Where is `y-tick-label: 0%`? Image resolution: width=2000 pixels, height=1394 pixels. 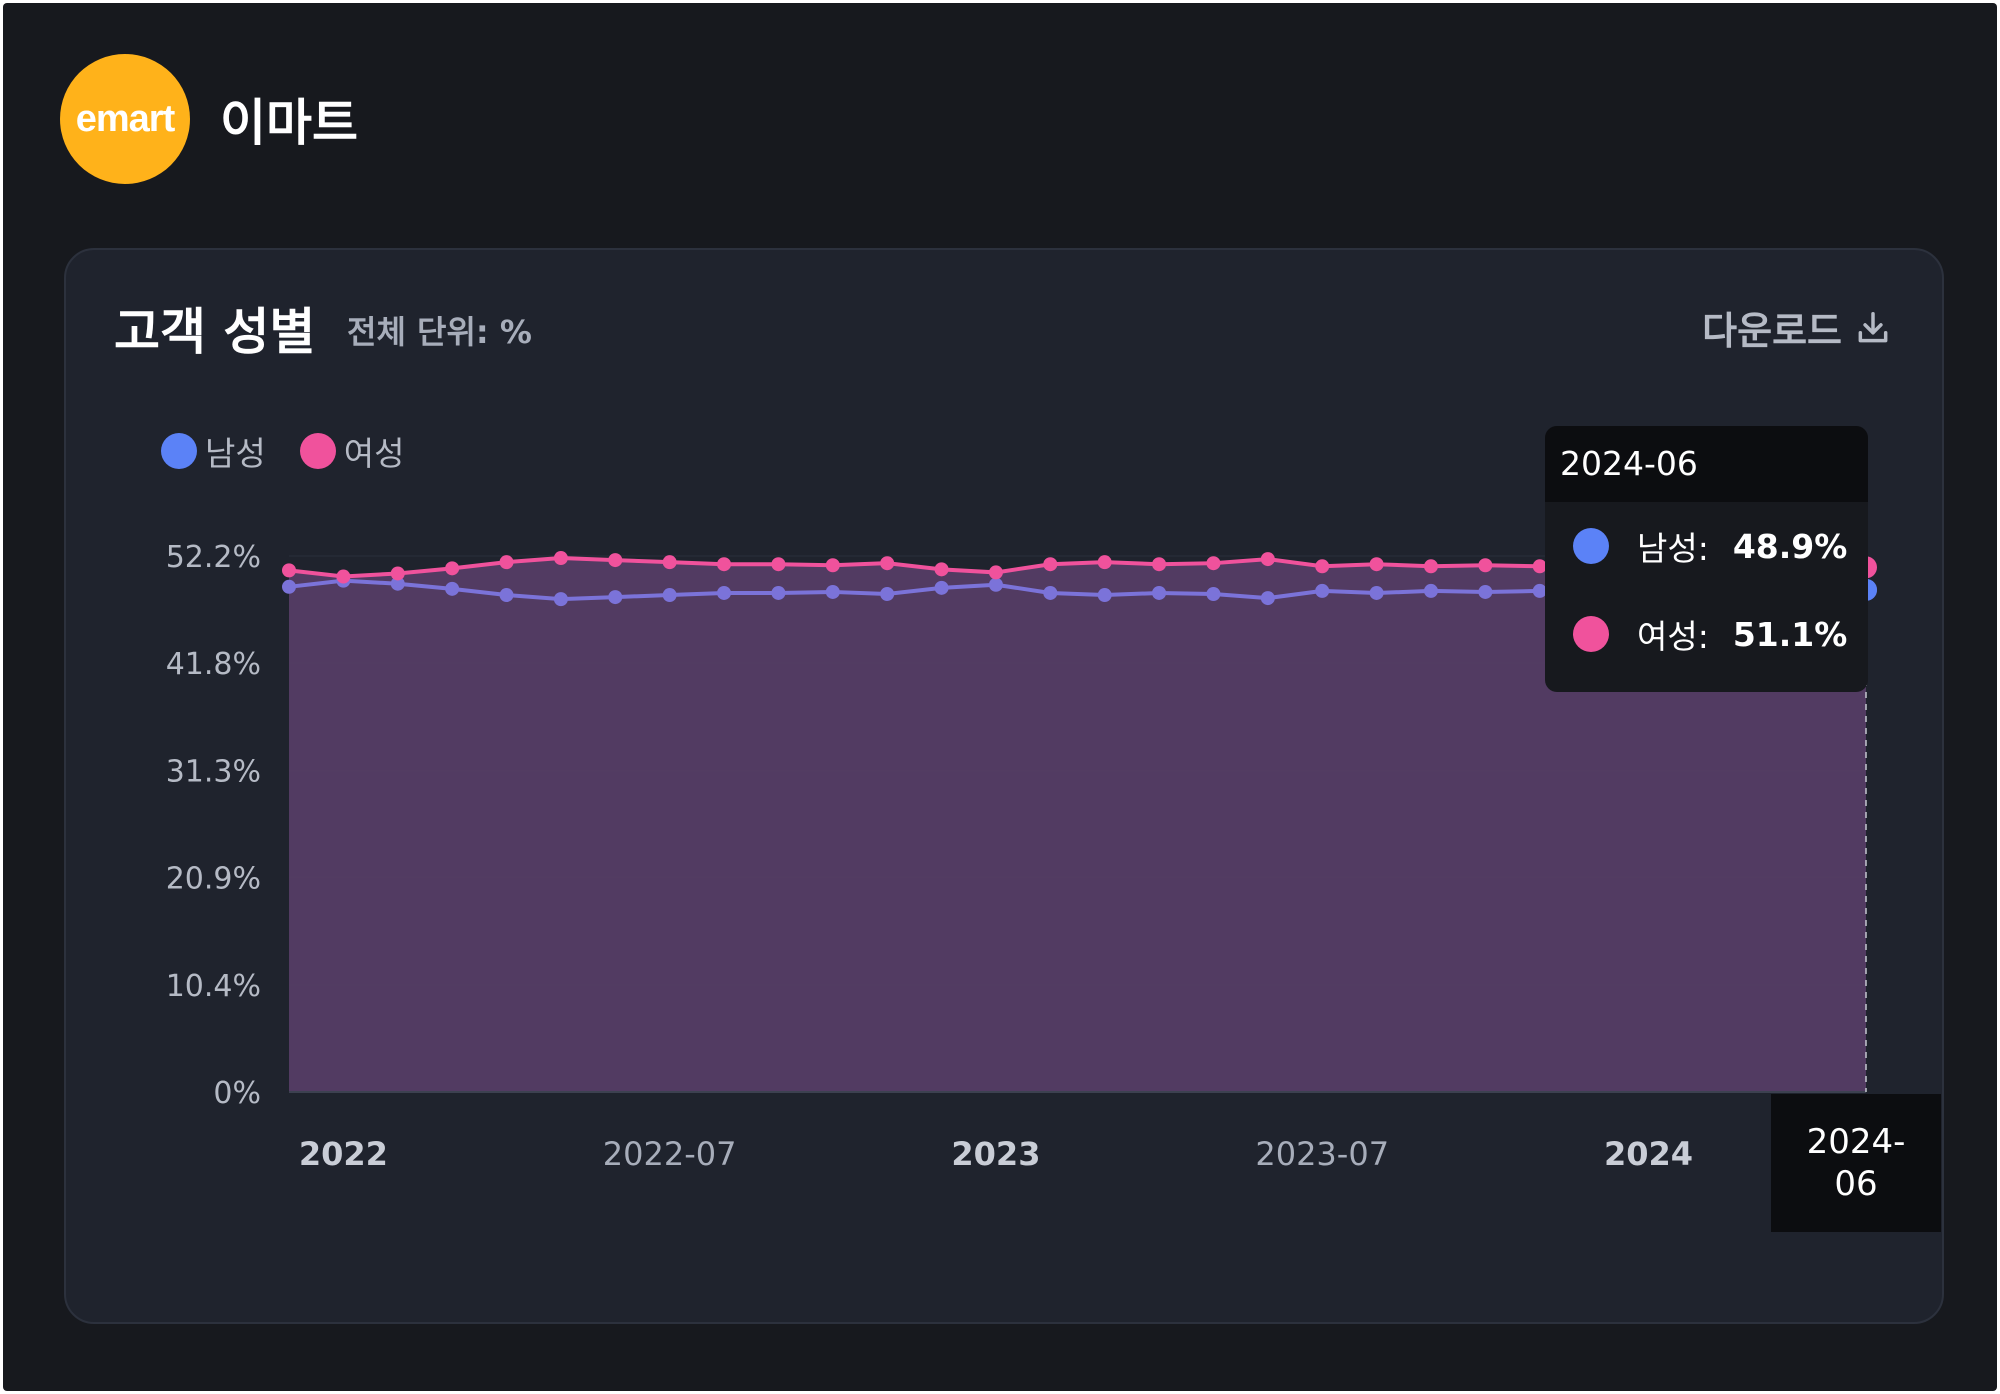 y-tick-label: 0% is located at coordinates (237, 1093).